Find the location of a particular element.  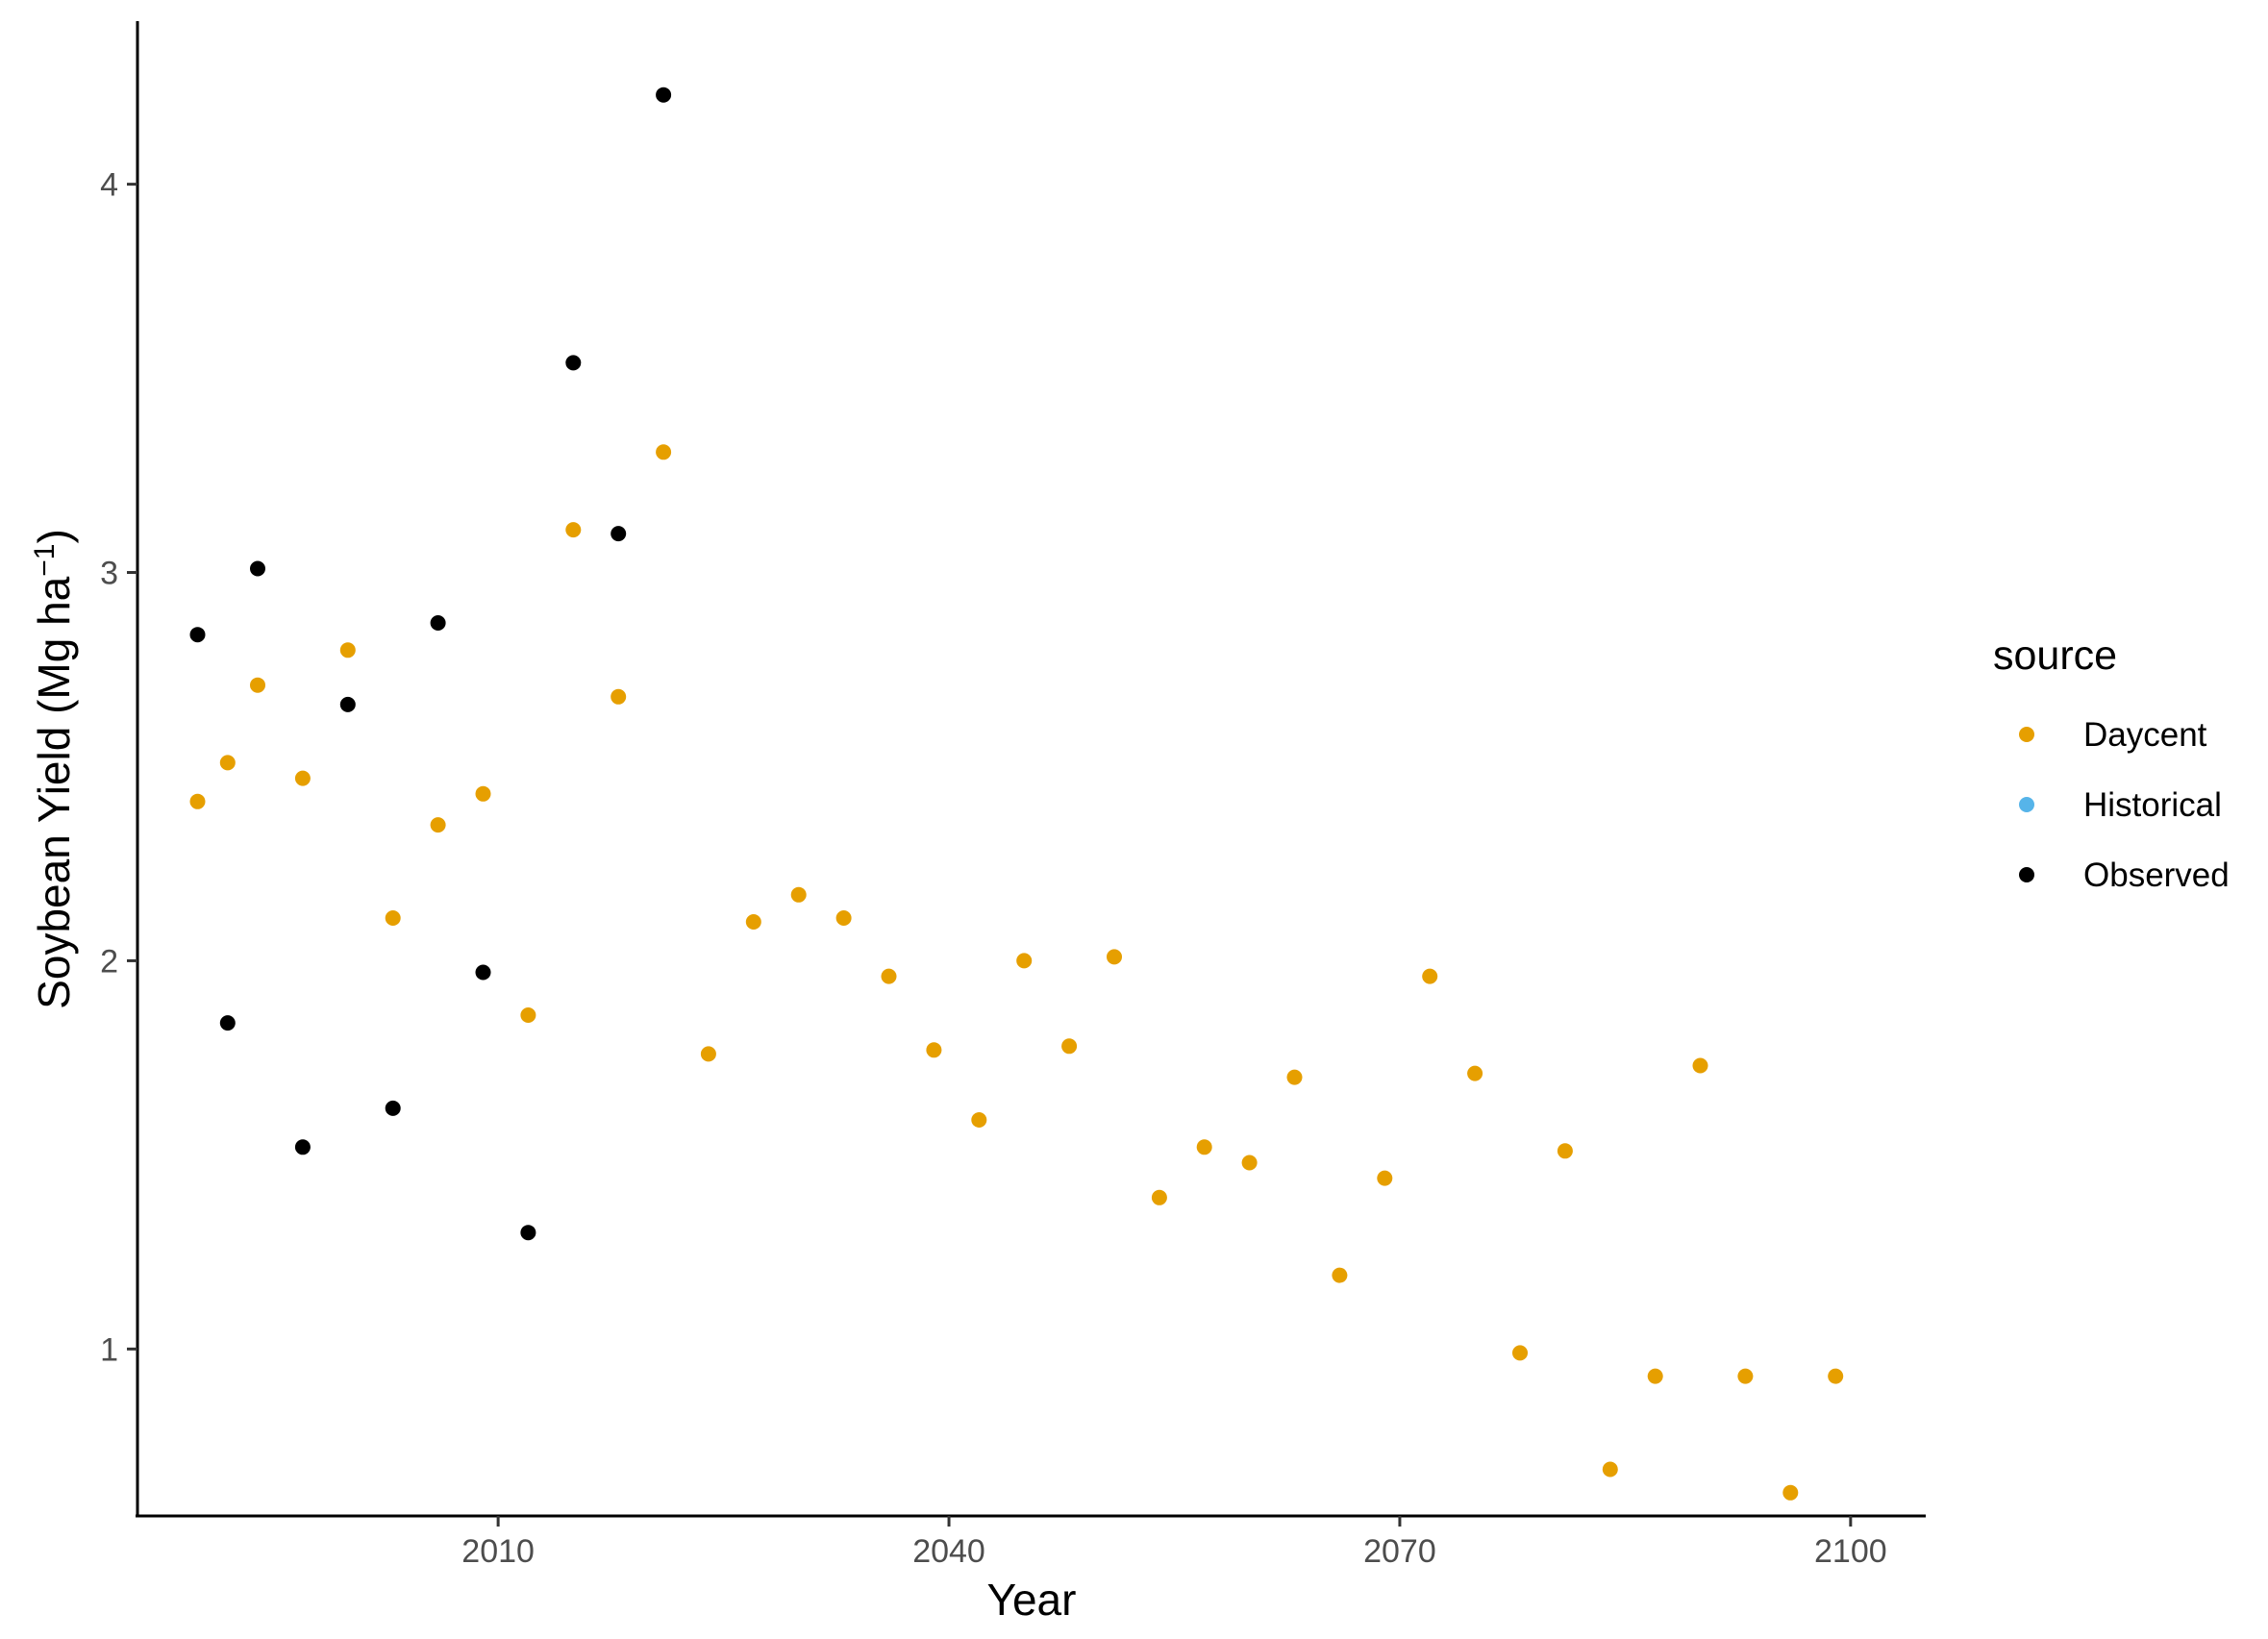

y-axis-ticks: 1 2 3 4 is located at coordinates (118, 767).